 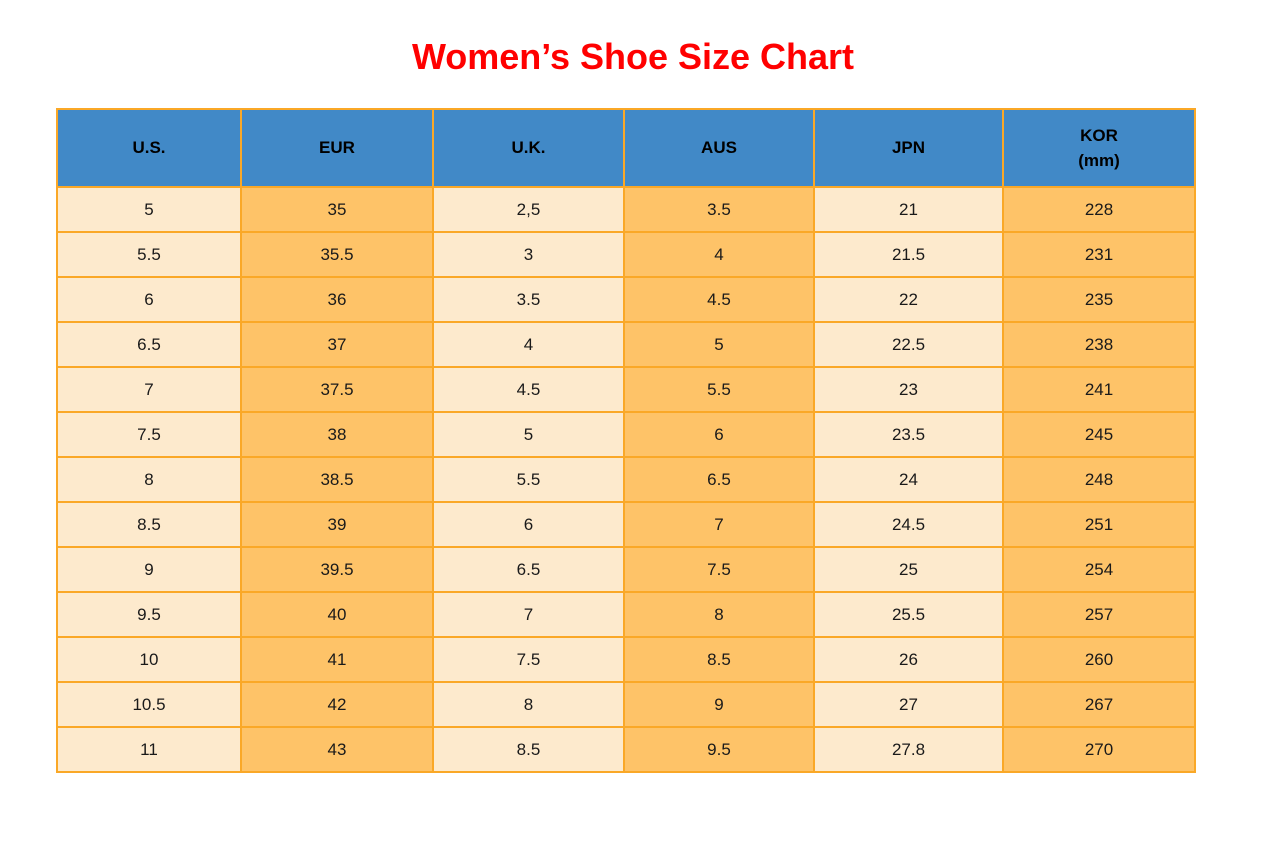 What do you see at coordinates (337, 389) in the screenshot?
I see `cell: 37.5` at bounding box center [337, 389].